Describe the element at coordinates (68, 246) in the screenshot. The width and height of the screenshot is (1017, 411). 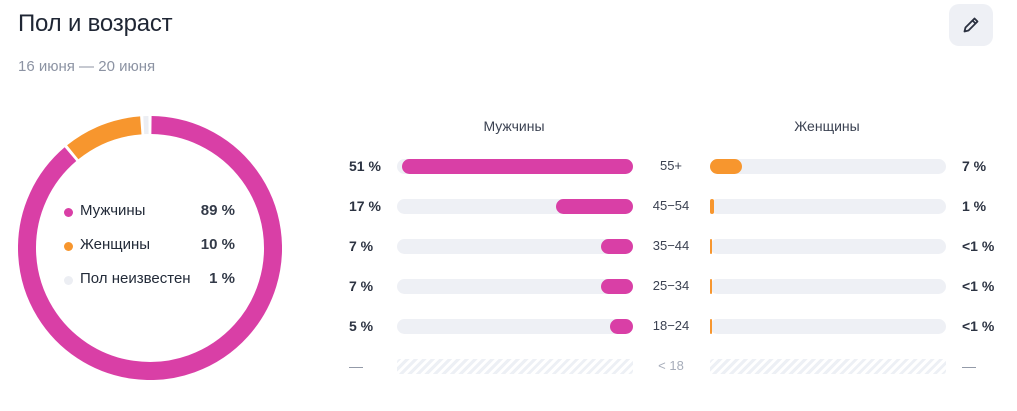
I see `legend-dot-female` at that location.